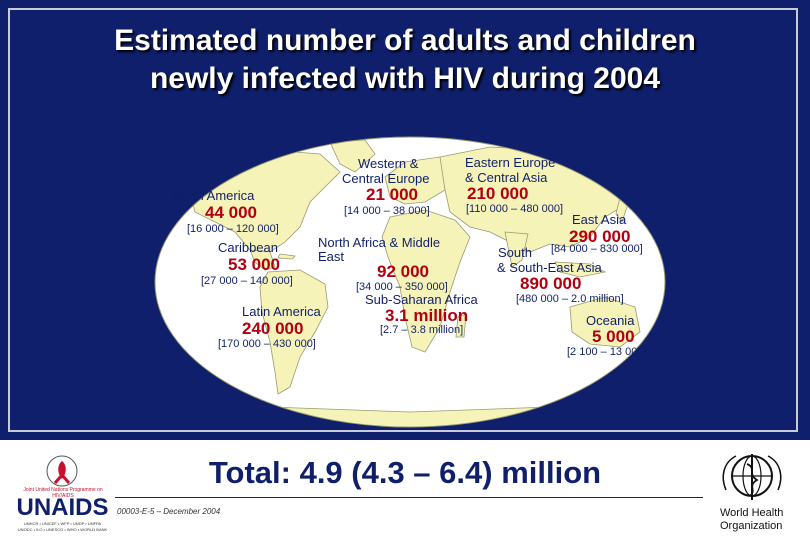 This screenshot has width=810, height=540. I want to click on western-europe-name-2: Central Europe, so click(386, 178).